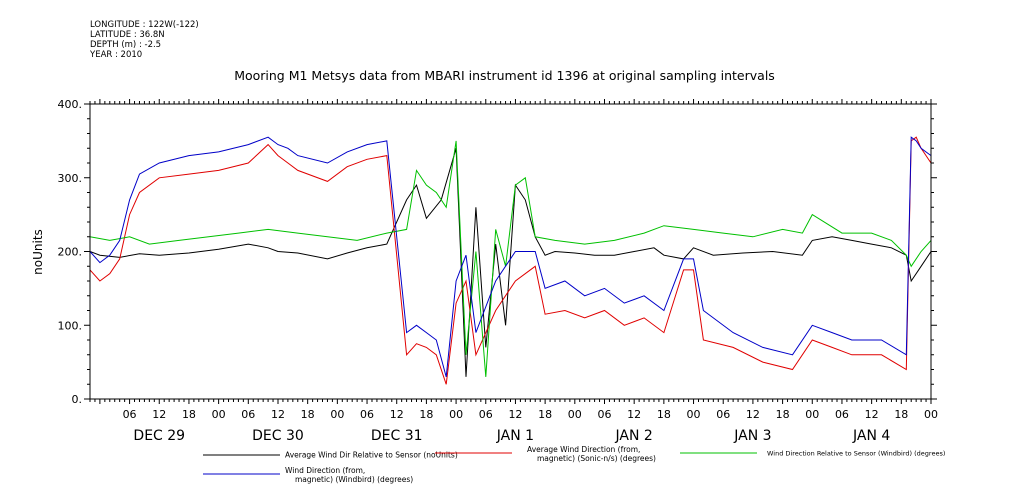 The image size is (1009, 504). I want to click on x-day-label: JAN 2, so click(634, 436).